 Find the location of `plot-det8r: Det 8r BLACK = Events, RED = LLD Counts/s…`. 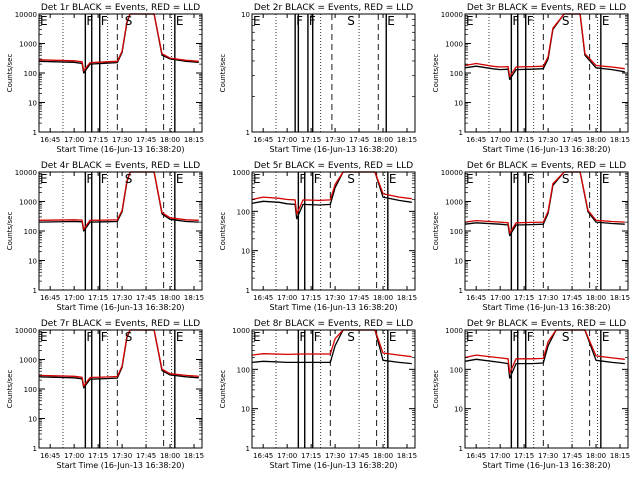

plot-det8r: Det 8r BLACK = Events, RED = LLD Counts/s… is located at coordinates (318, 394).